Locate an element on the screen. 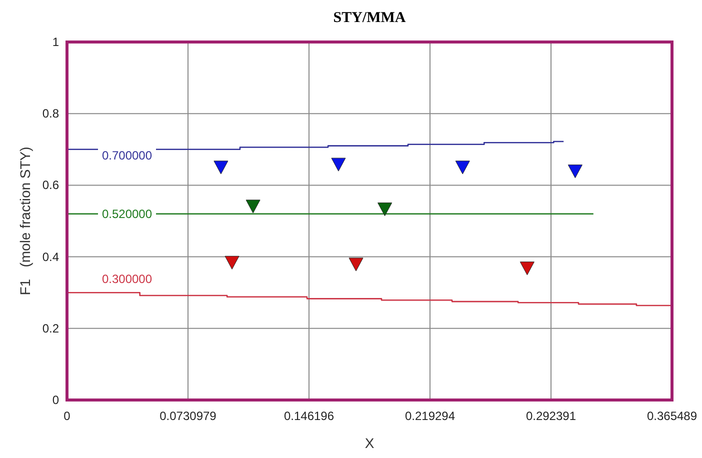 Image resolution: width=702 pixels, height=458 pixels. y-tick-label: 0.4 is located at coordinates (51, 257).